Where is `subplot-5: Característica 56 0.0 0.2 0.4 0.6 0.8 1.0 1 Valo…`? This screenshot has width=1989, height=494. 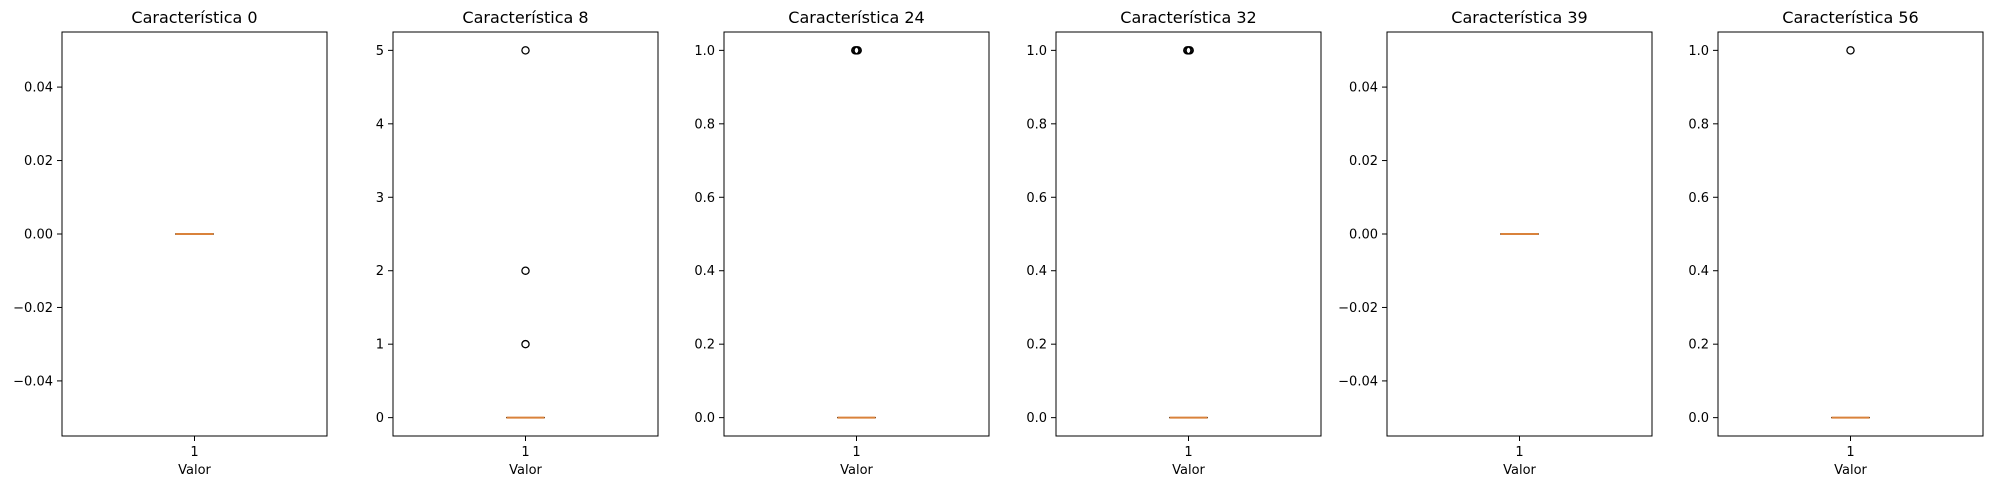
subplot-5: Característica 56 0.0 0.2 0.4 0.6 0.8 1.0 1 Valo… is located at coordinates (1835, 243).